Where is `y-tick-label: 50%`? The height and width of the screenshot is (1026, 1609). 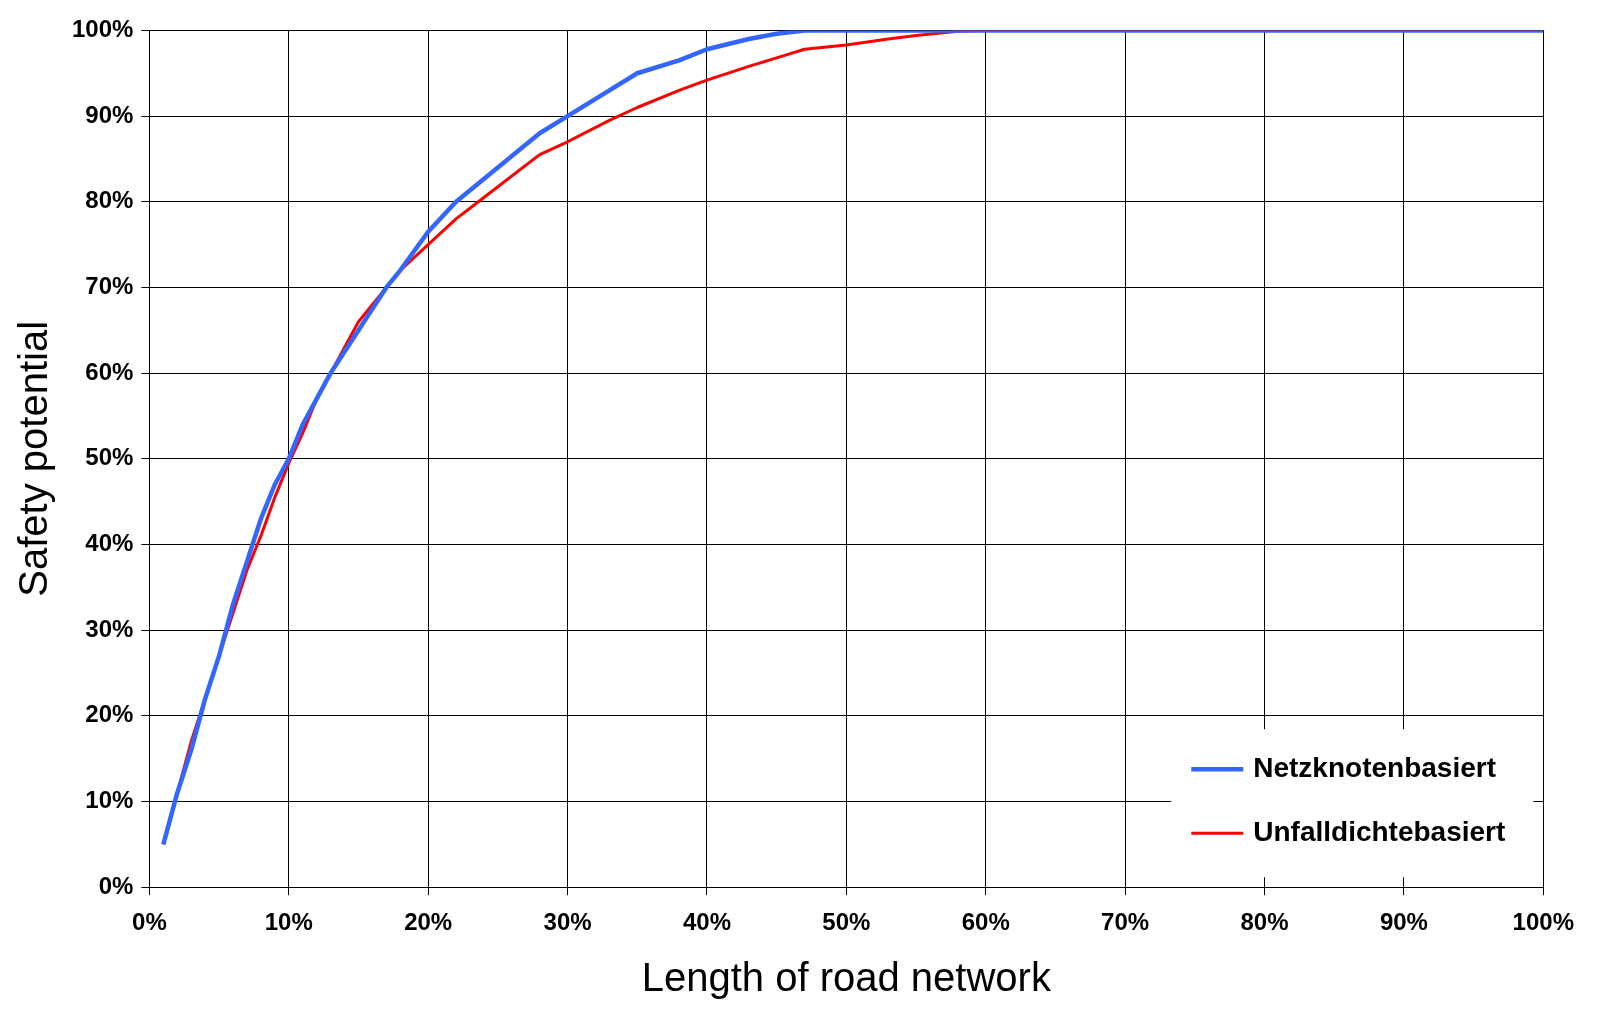 y-tick-label: 50% is located at coordinates (109, 457).